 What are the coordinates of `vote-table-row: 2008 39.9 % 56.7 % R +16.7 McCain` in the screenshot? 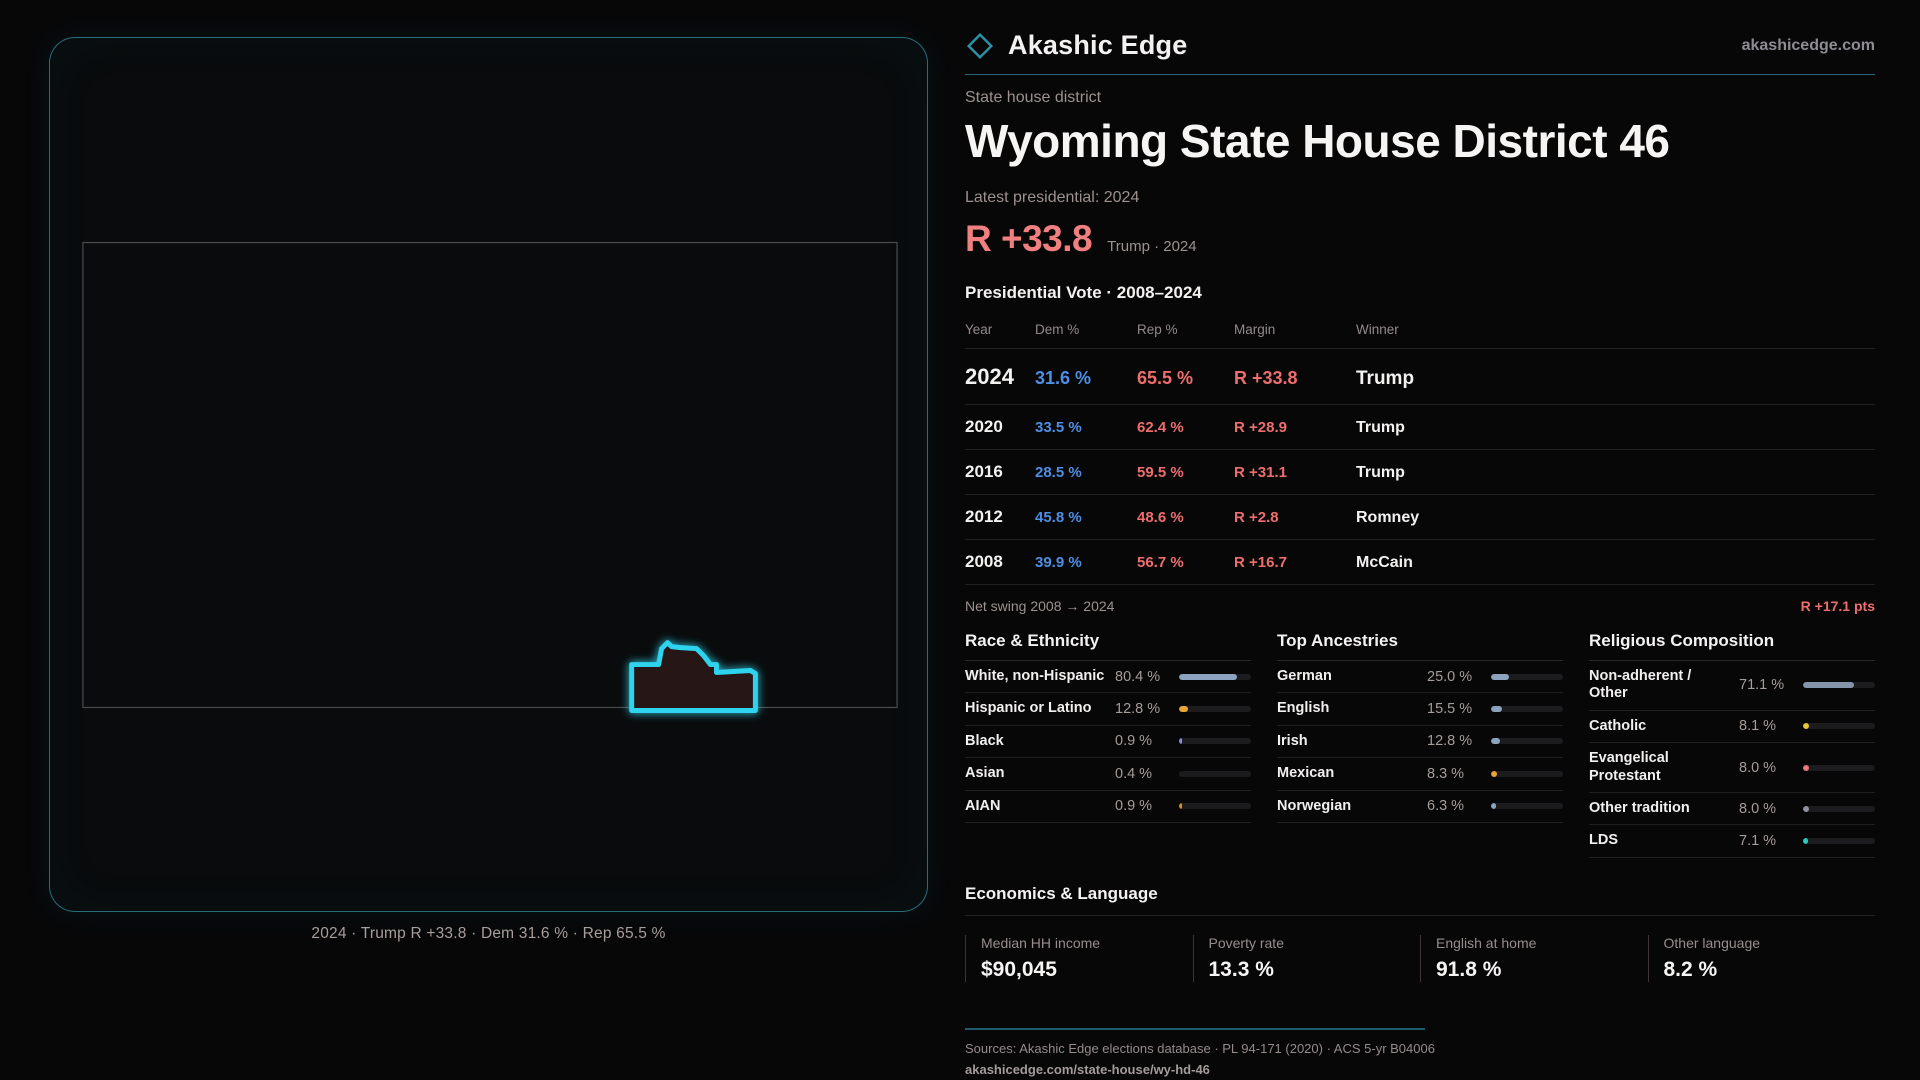 It's located at (1420, 562).